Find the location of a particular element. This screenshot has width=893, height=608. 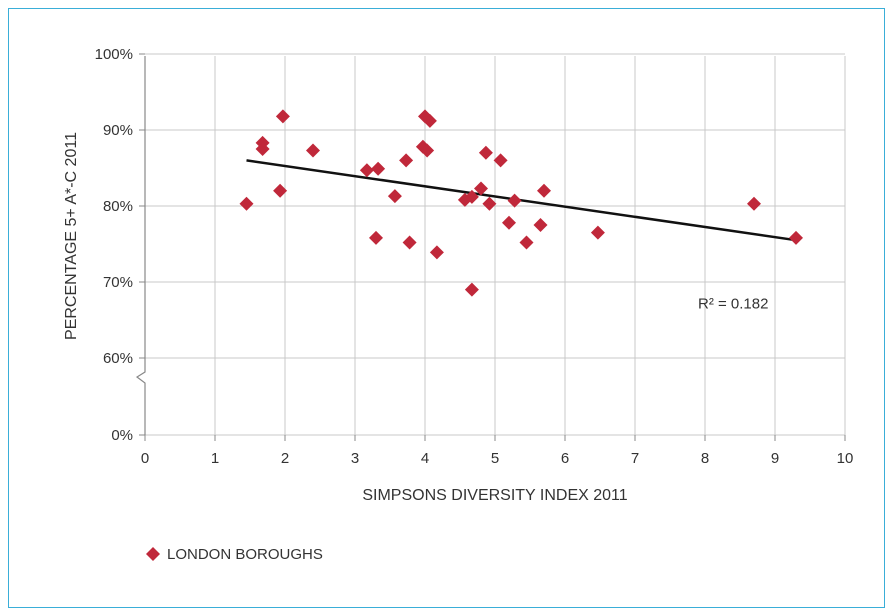

x-axis-title: SIMPSONS DIVERSITY INDEX 2011 is located at coordinates (494, 495).